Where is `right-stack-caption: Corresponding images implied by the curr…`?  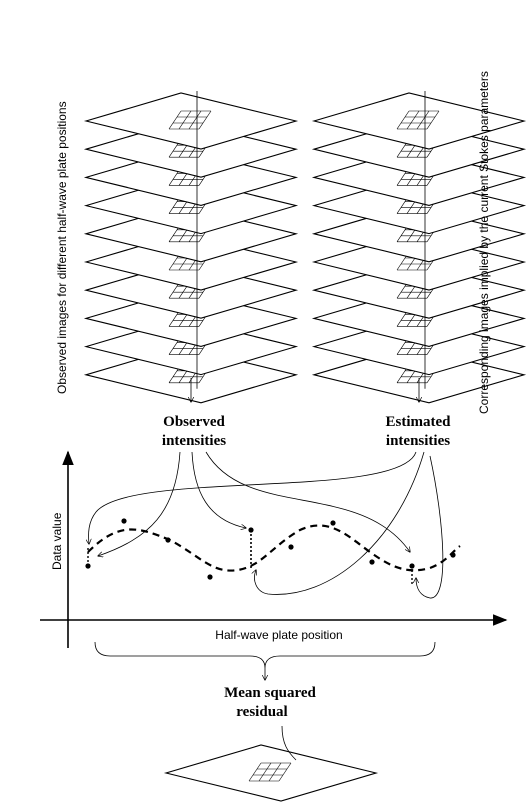
right-stack-caption: Corresponding images implied by the curr… is located at coordinates (484, 242).